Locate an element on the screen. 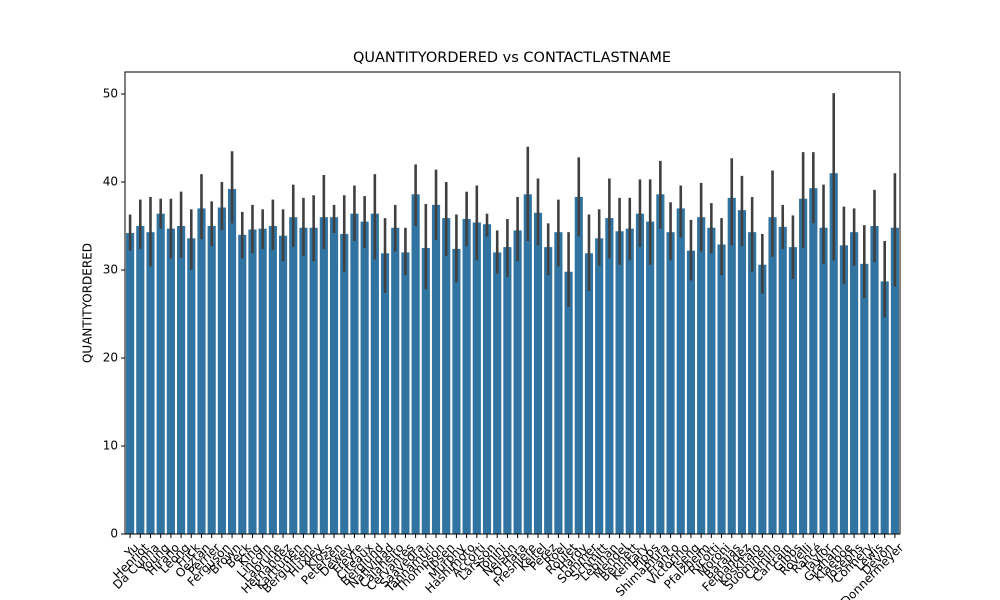  y-tick-label: 10 is located at coordinates (110, 446).